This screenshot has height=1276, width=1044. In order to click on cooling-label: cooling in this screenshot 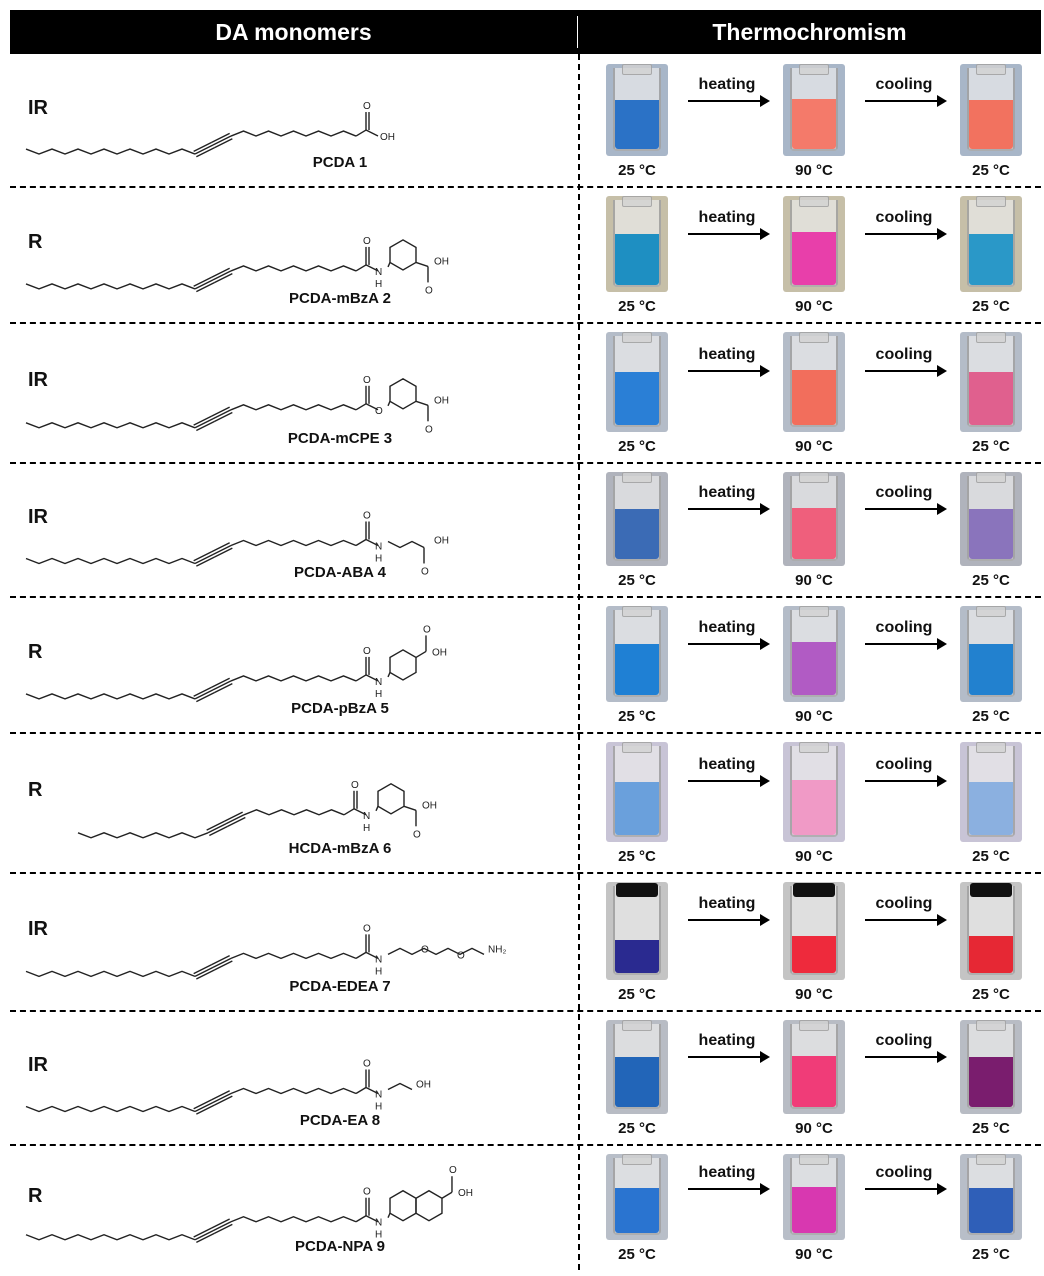, I will do `click(904, 354)`.